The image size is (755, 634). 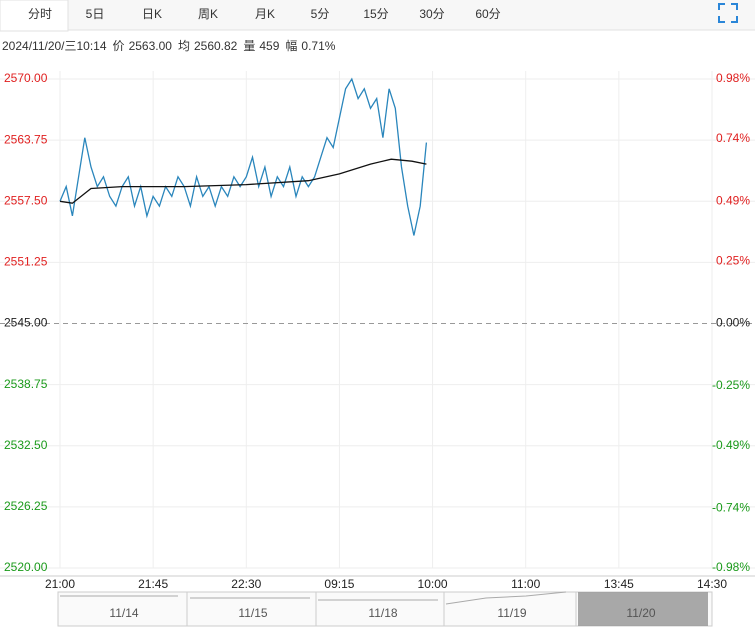 I want to click on info-label: 均, so click(x=184, y=46).